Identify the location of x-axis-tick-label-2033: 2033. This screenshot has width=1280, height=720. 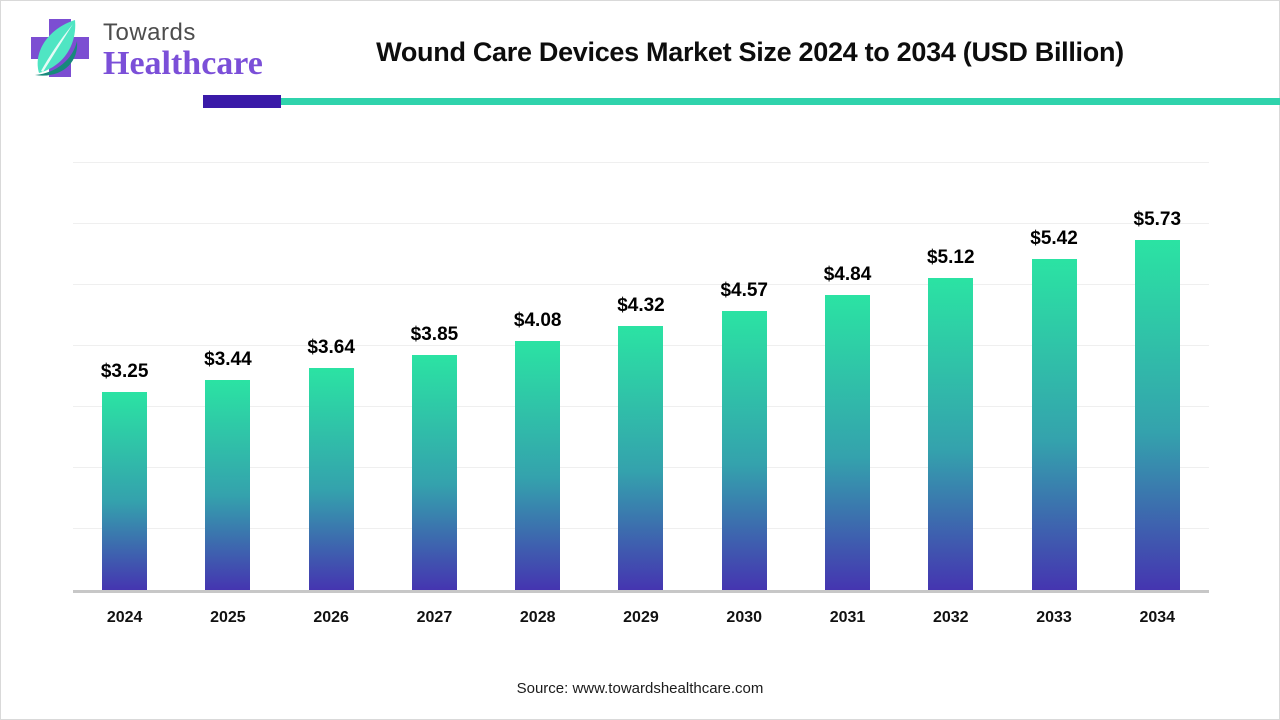
(1054, 617).